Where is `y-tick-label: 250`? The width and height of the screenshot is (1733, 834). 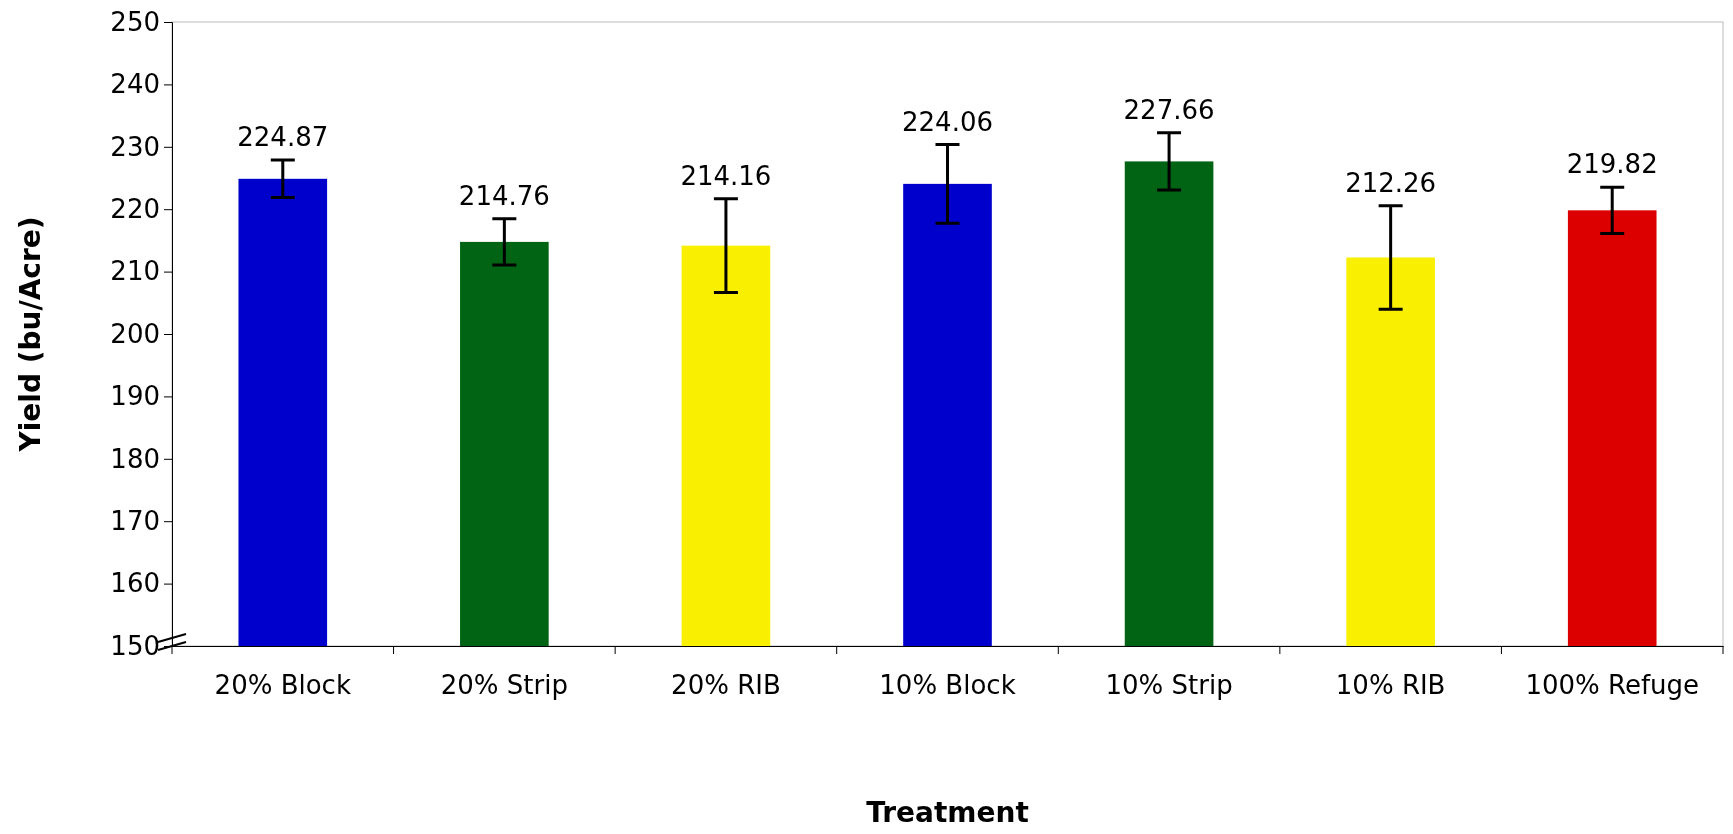 y-tick-label: 250 is located at coordinates (135, 21).